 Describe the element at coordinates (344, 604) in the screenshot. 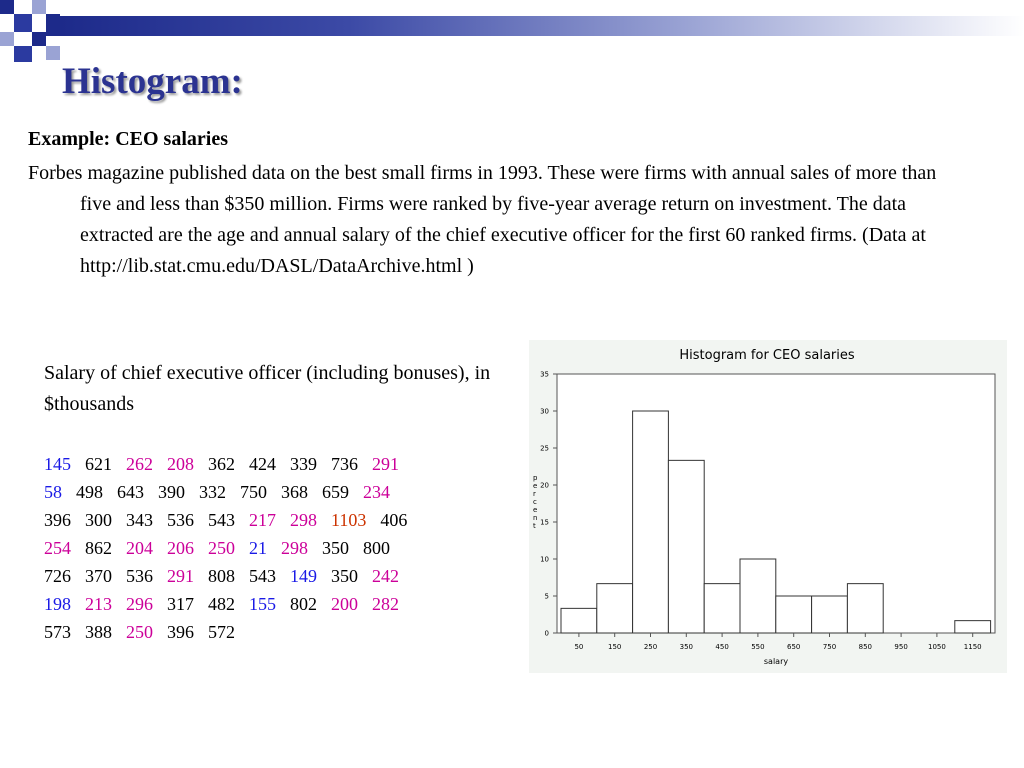

I see `salary-value: 200` at that location.